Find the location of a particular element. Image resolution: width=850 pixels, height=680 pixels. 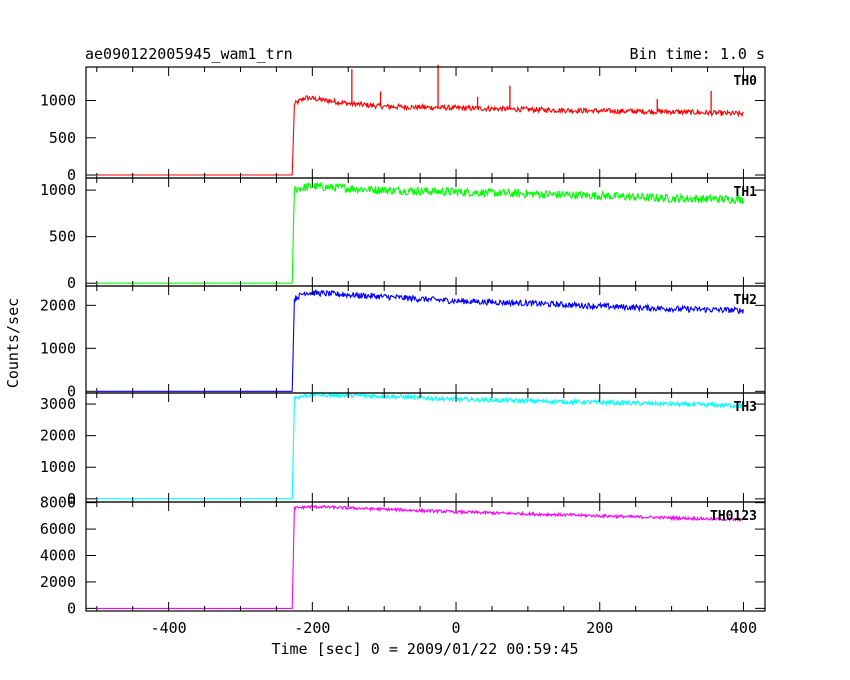

panel-frame-th0 is located at coordinates (425, 122).